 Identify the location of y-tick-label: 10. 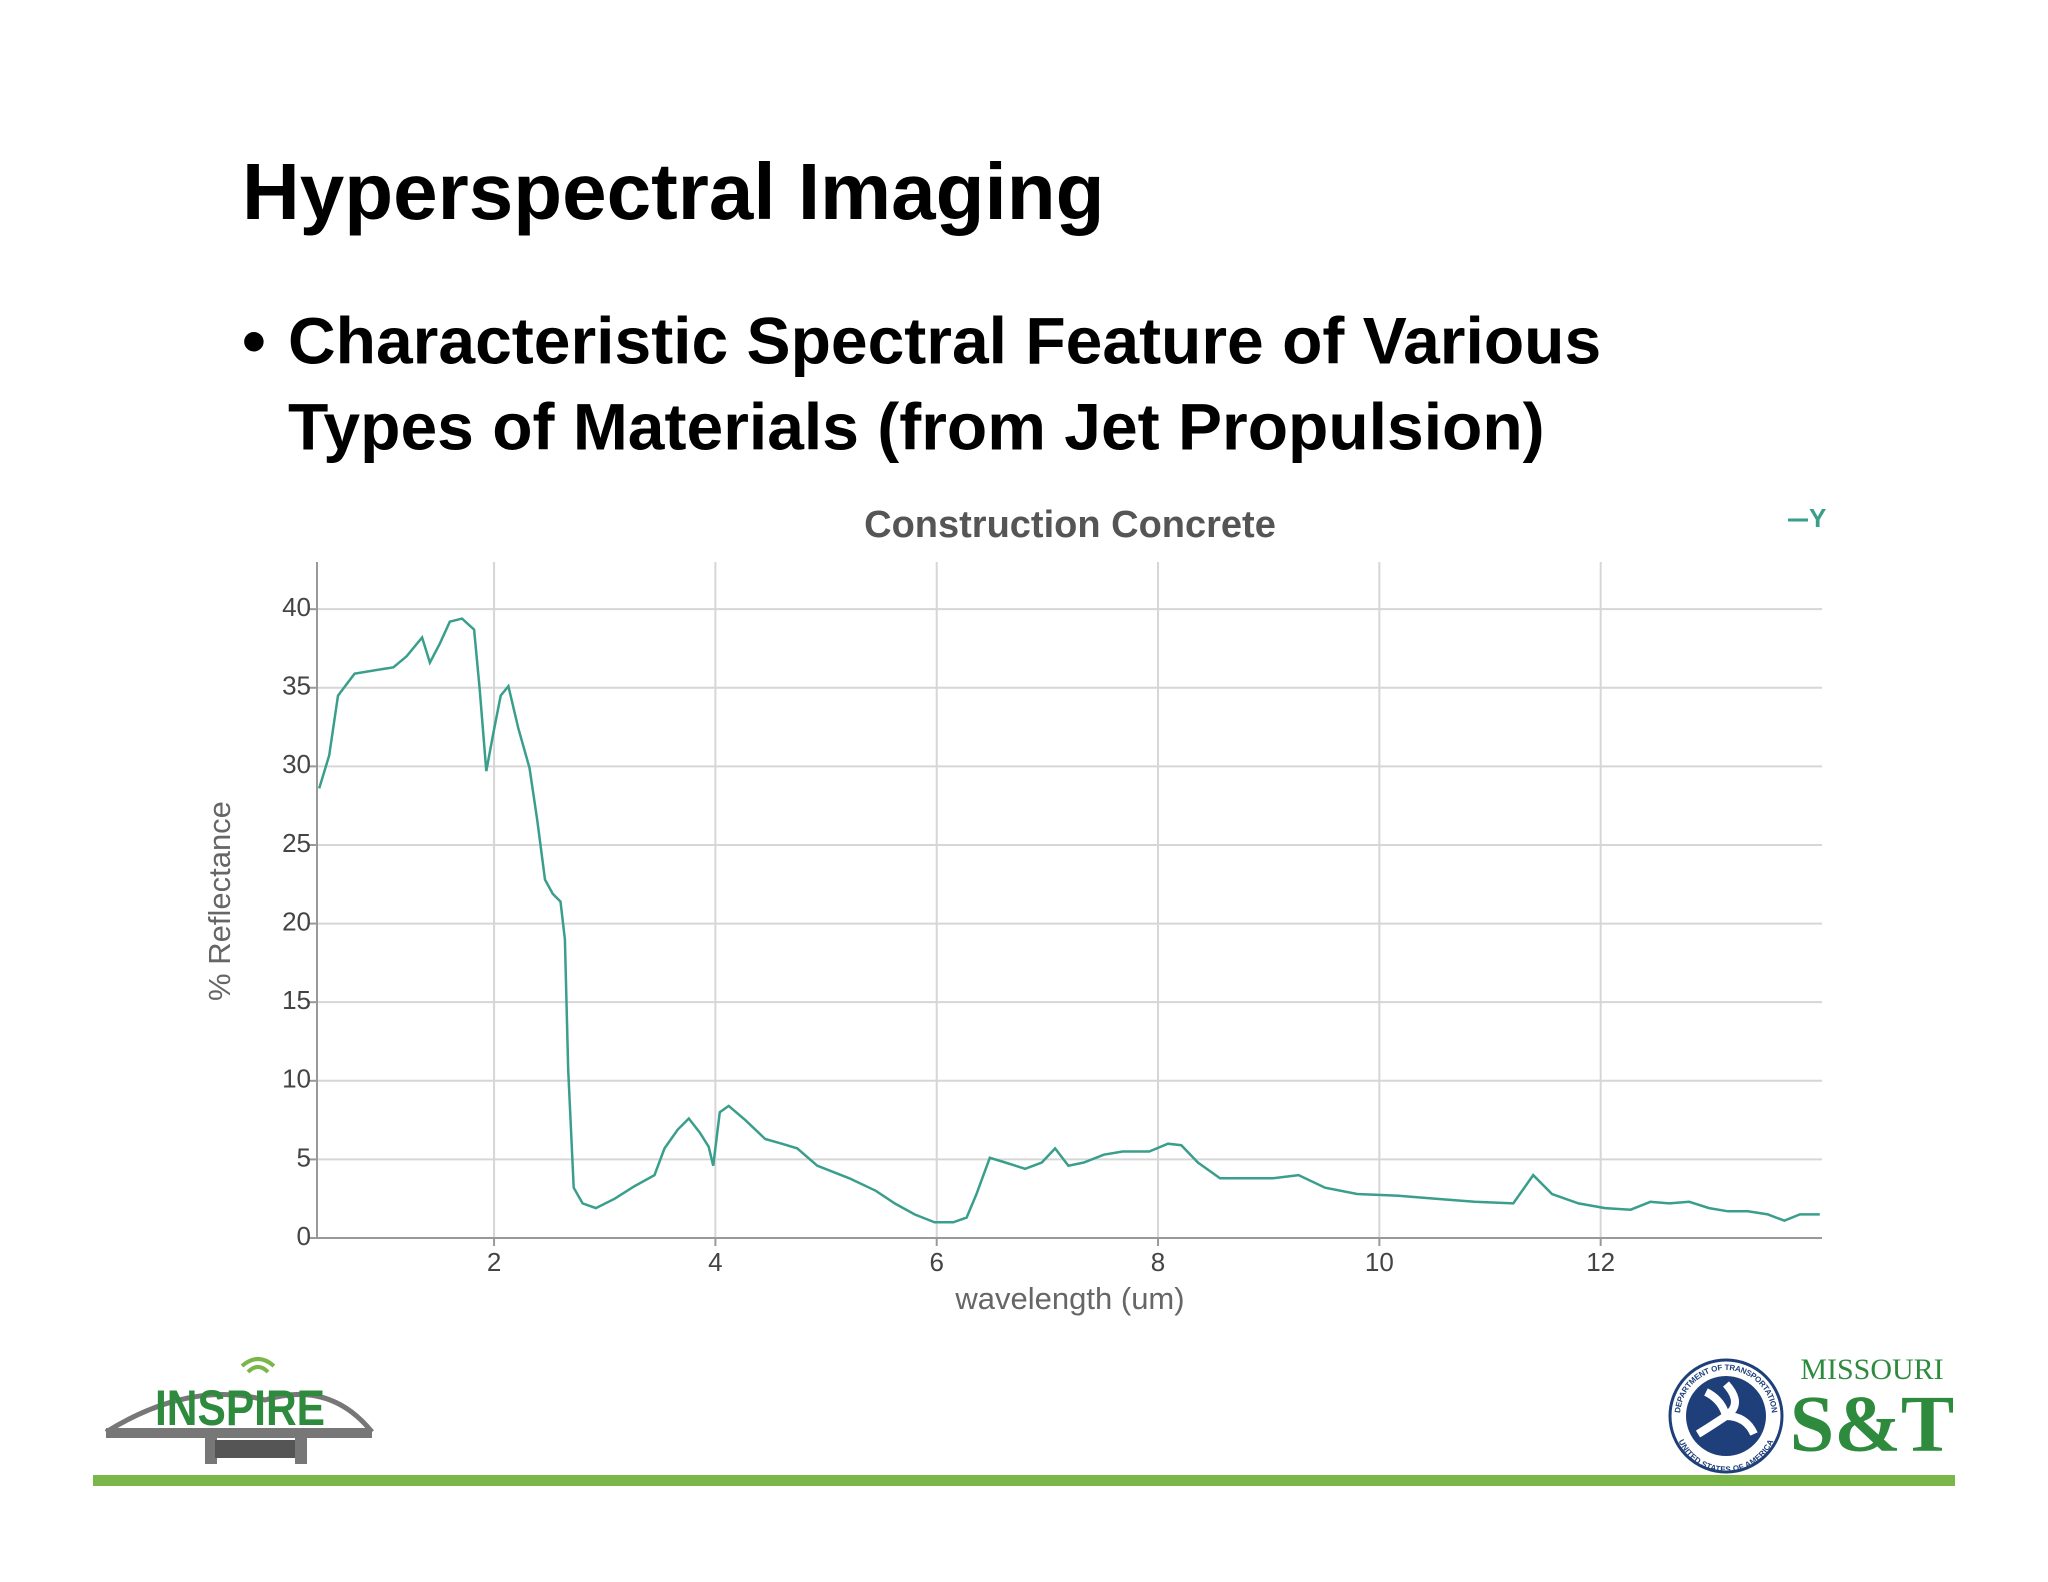
(296, 1079).